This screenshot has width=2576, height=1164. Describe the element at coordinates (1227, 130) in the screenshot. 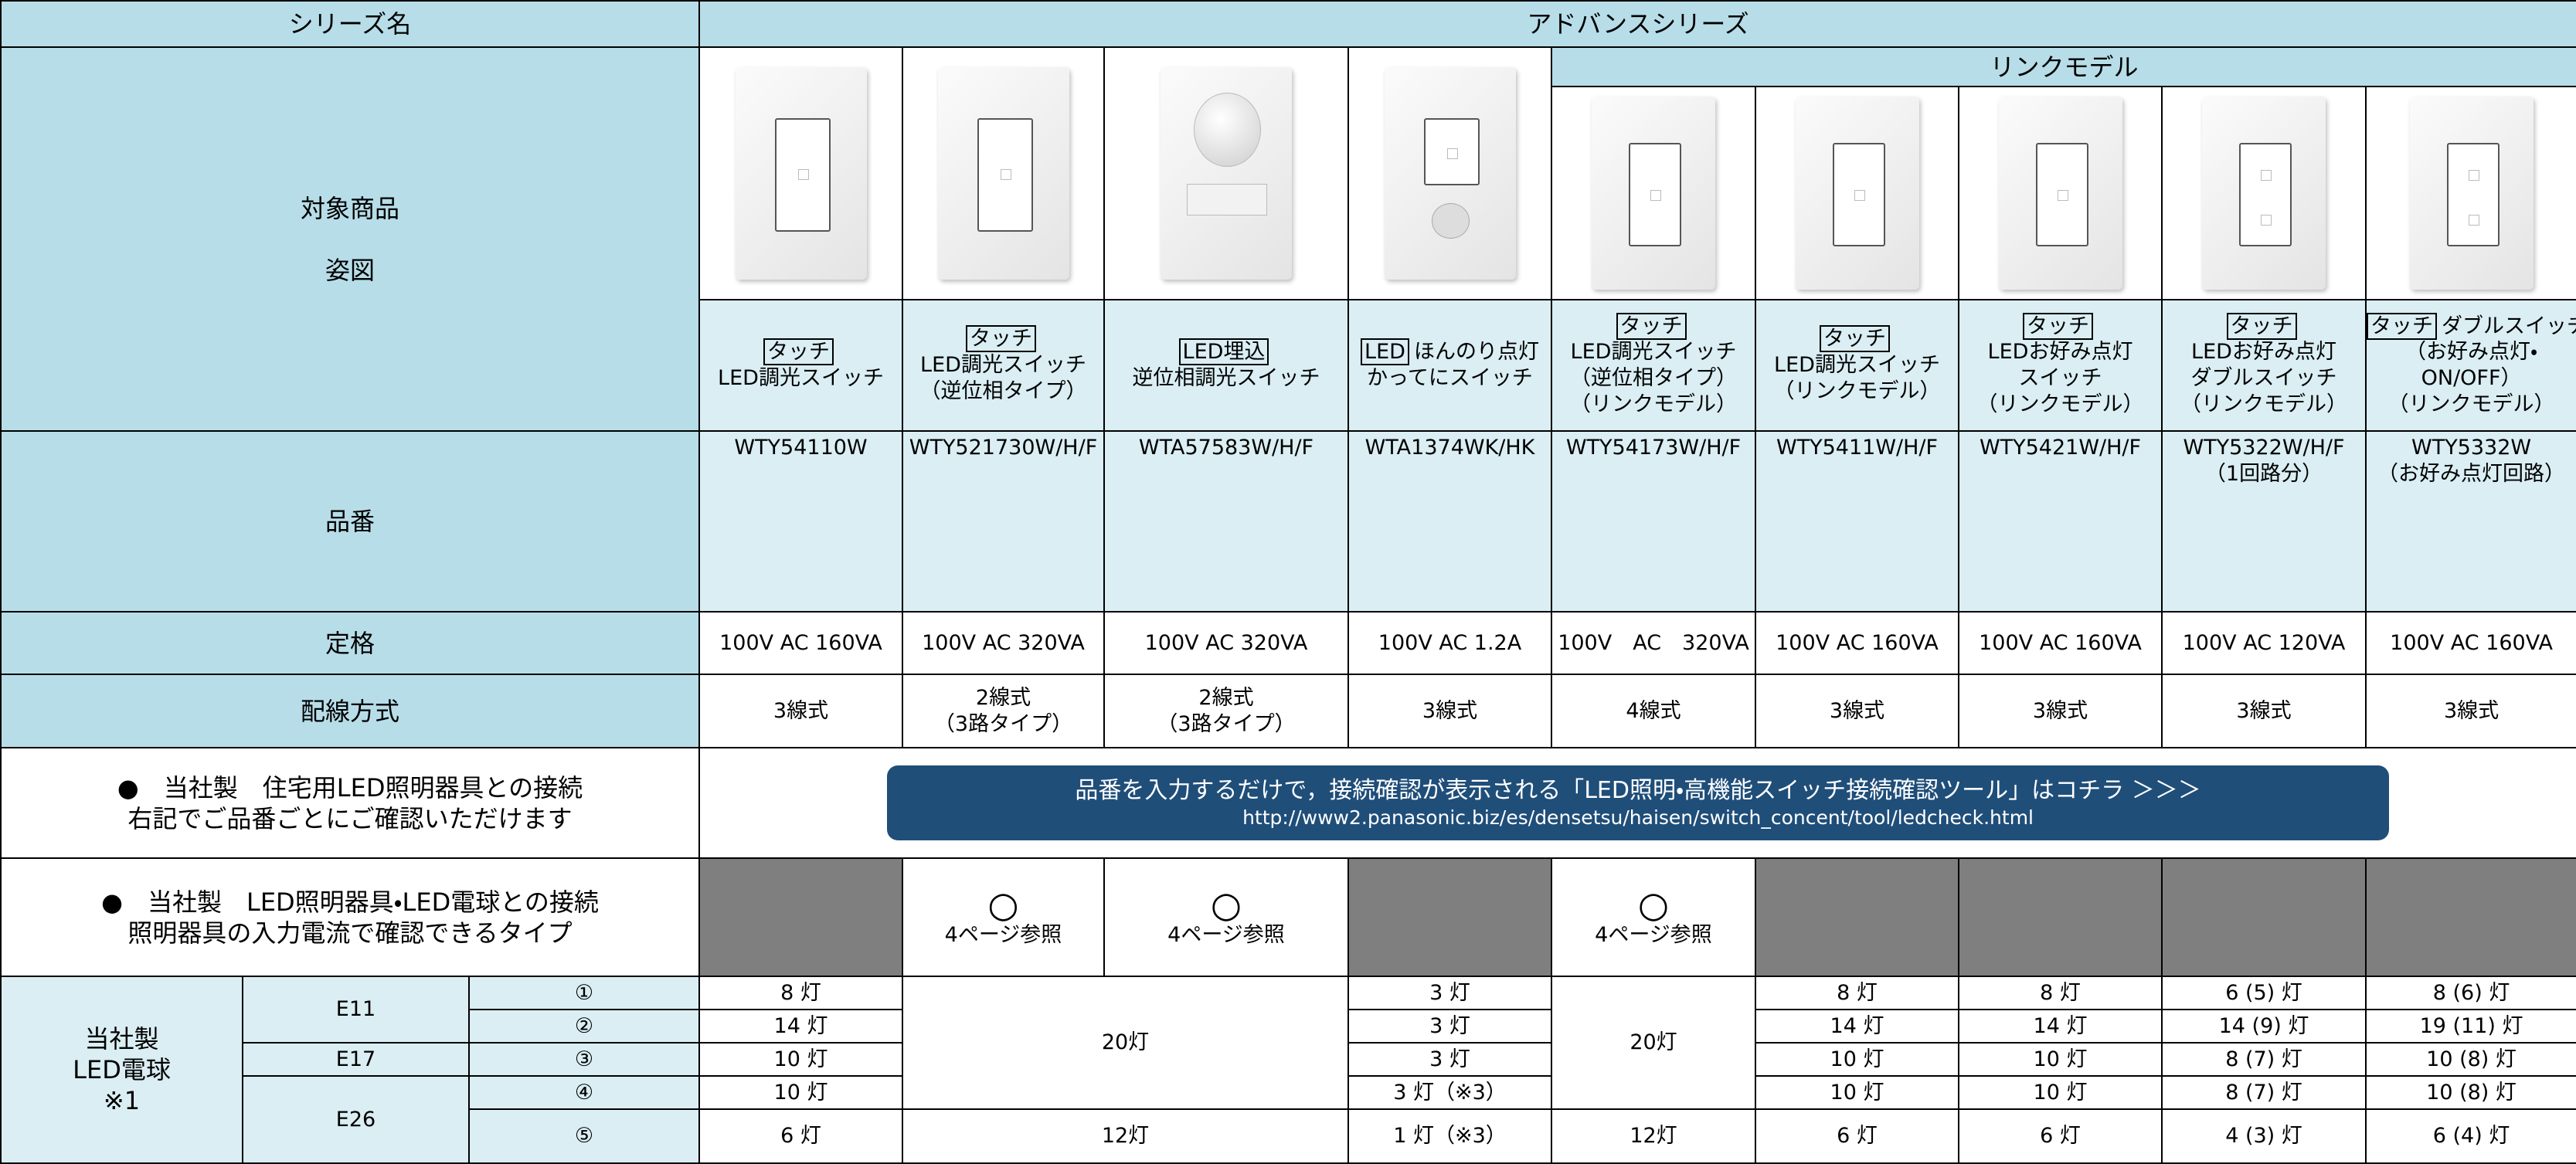

I see `dial` at that location.